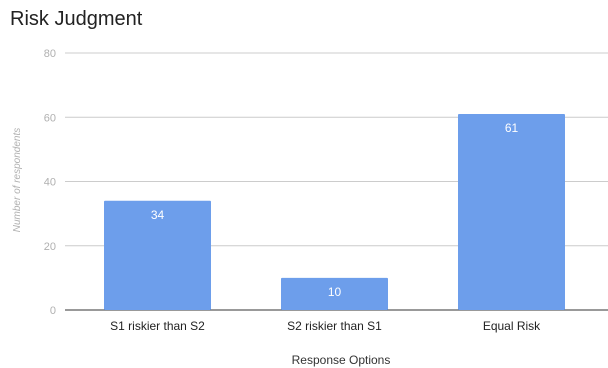  What do you see at coordinates (158, 215) in the screenshot?
I see `data-label: 34` at bounding box center [158, 215].